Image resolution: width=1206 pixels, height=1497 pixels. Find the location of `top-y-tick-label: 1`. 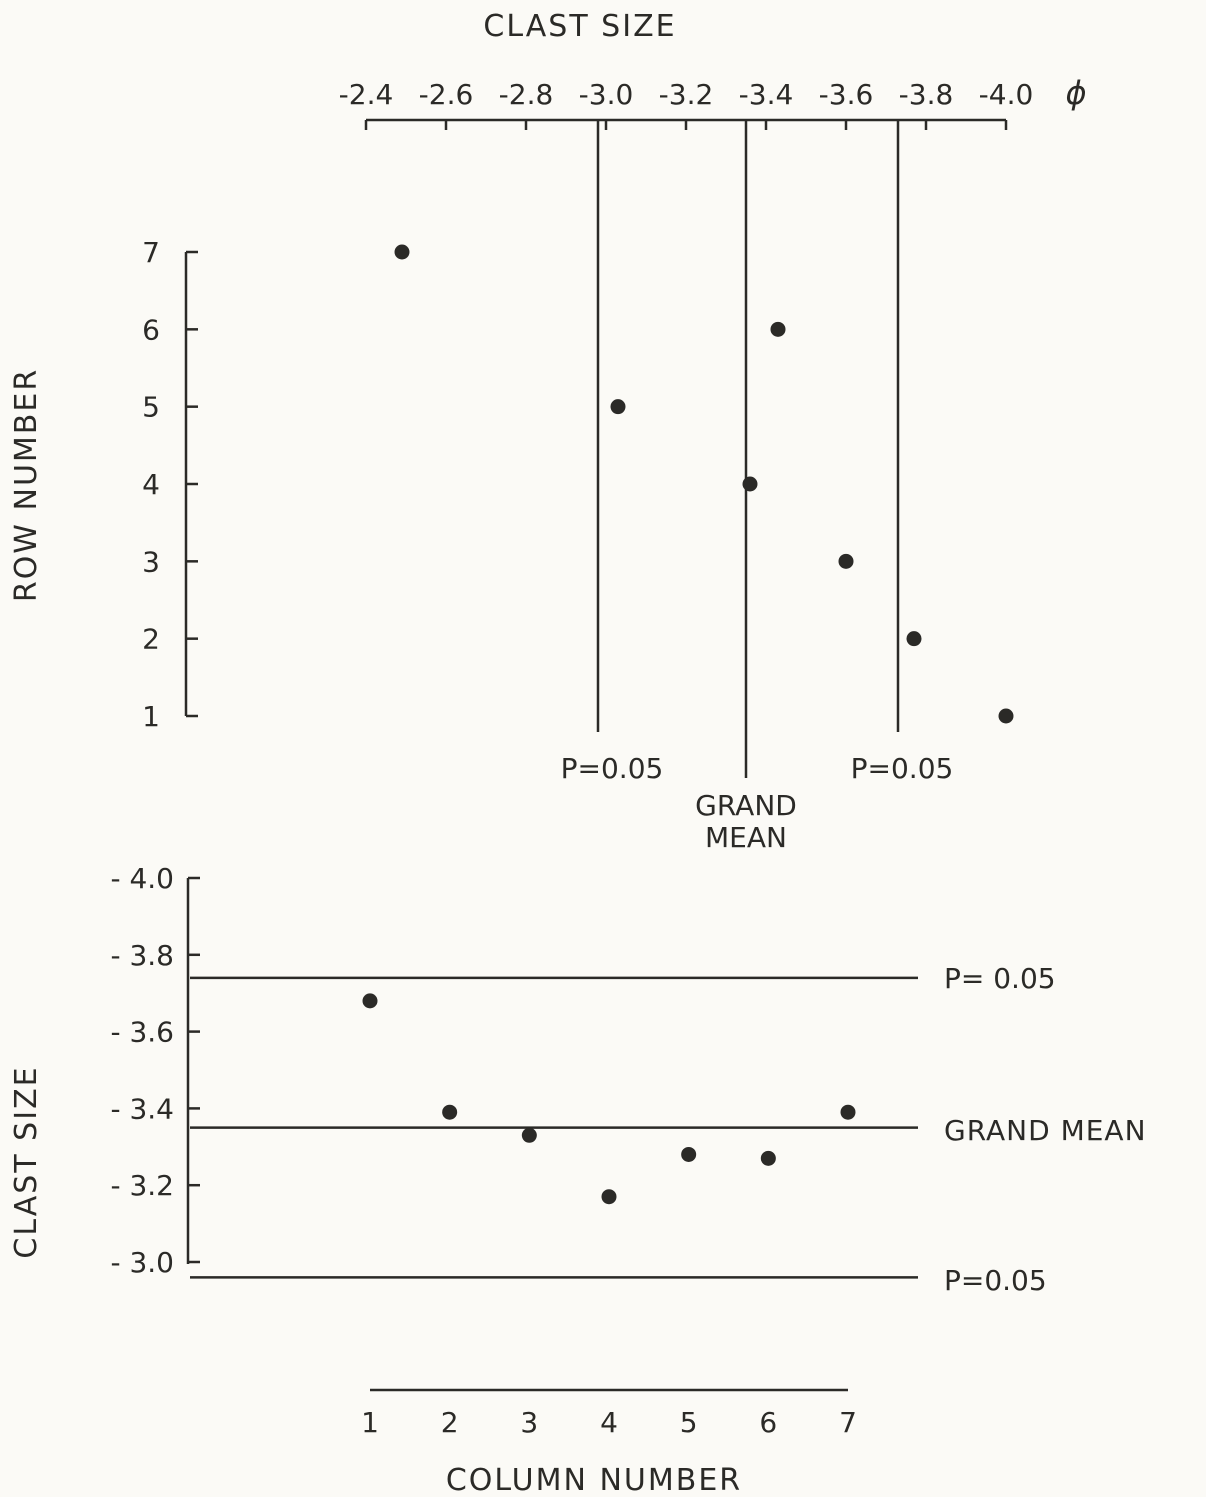

top-y-tick-label: 1 is located at coordinates (151, 716).